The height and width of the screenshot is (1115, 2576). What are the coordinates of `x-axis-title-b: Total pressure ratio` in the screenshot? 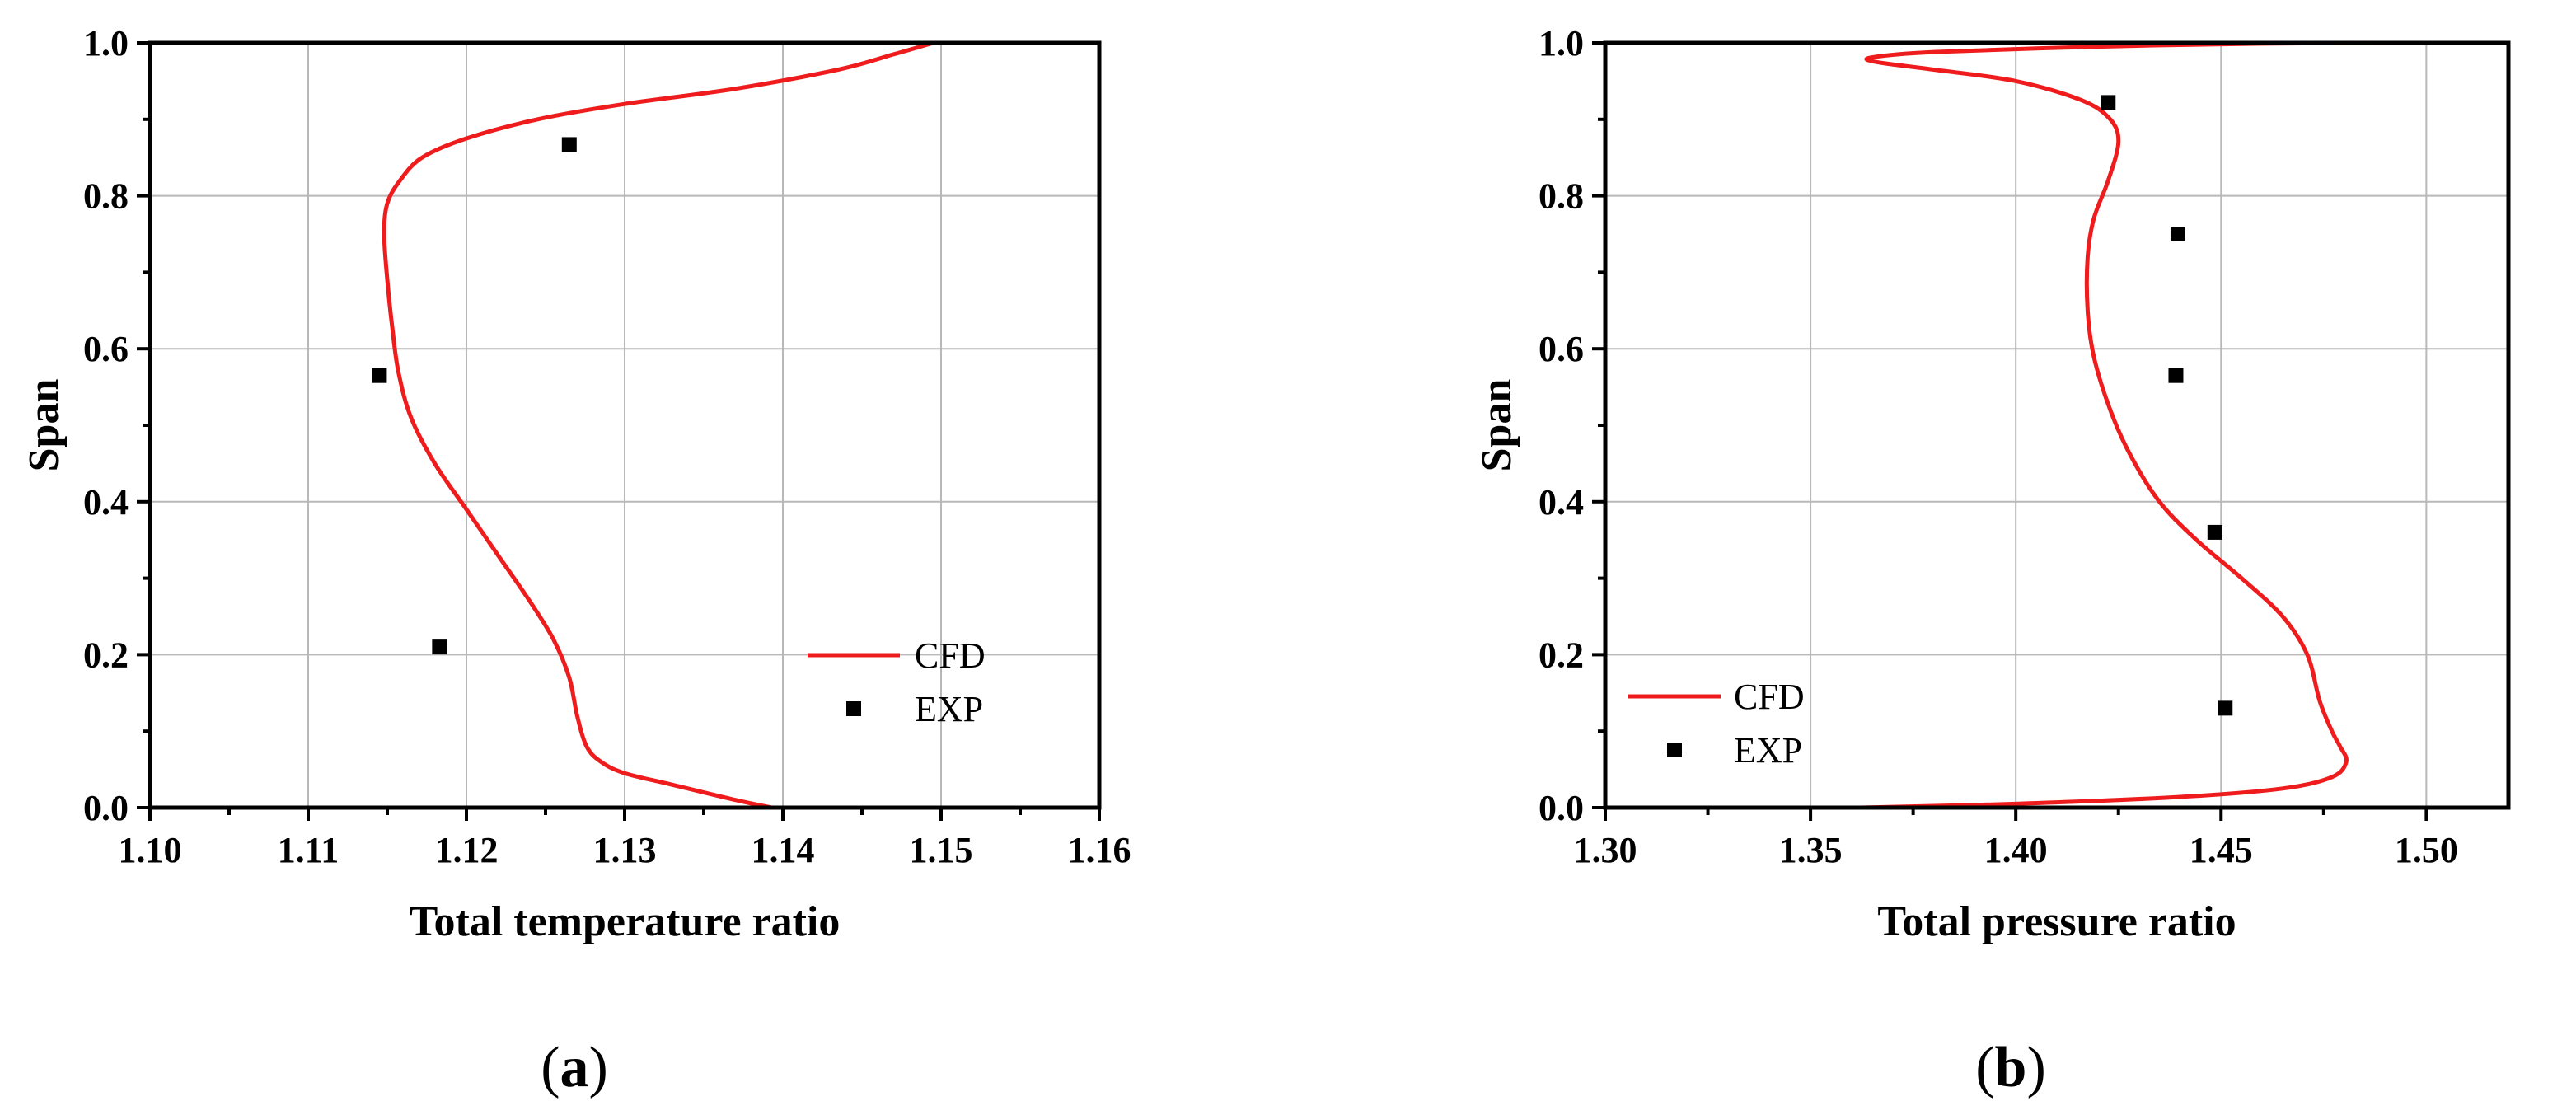 It's located at (2056, 921).